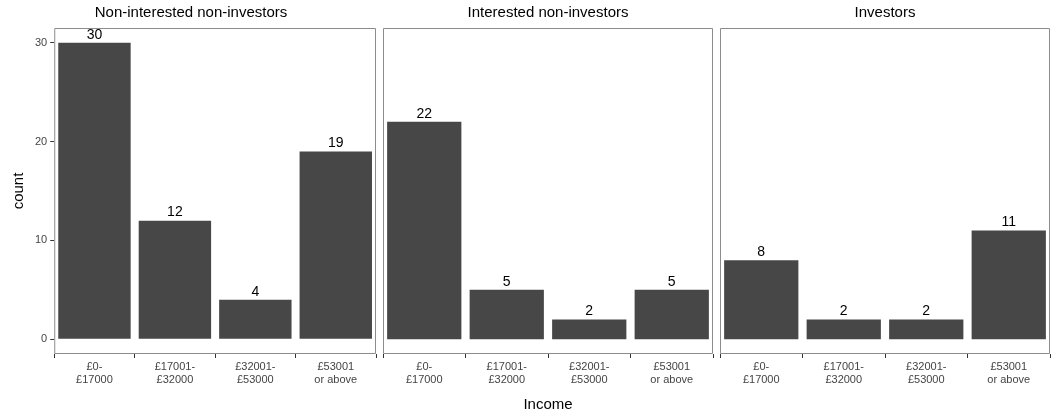 This screenshot has width=1054, height=416. I want to click on data-label: 12, so click(175, 211).